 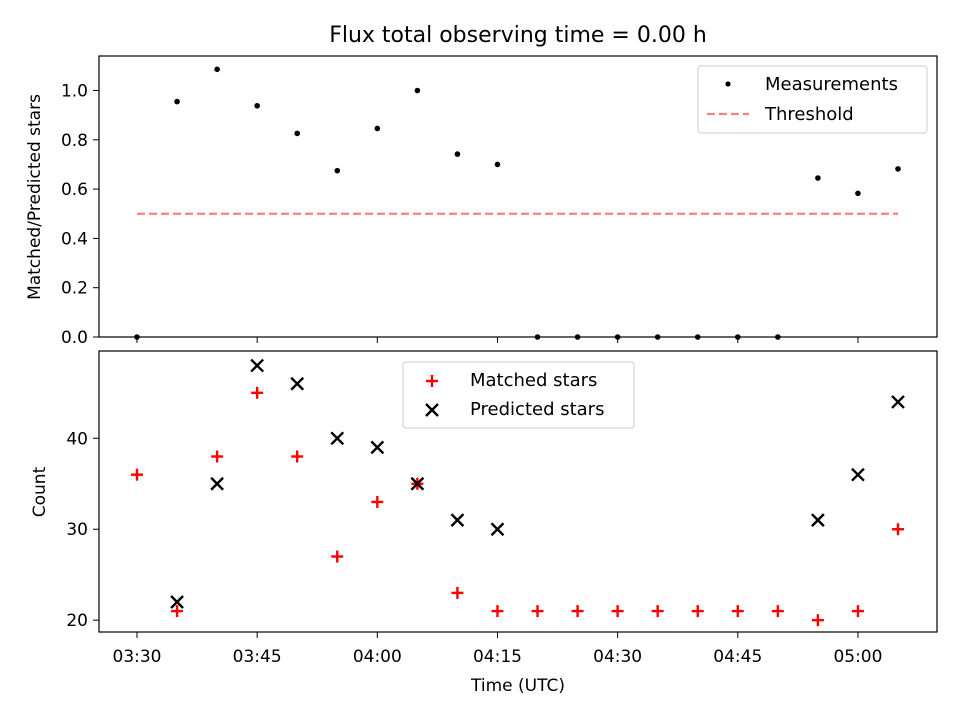 I want to click on bottom-legend: Matched stars Predicted stars, so click(x=518, y=395).